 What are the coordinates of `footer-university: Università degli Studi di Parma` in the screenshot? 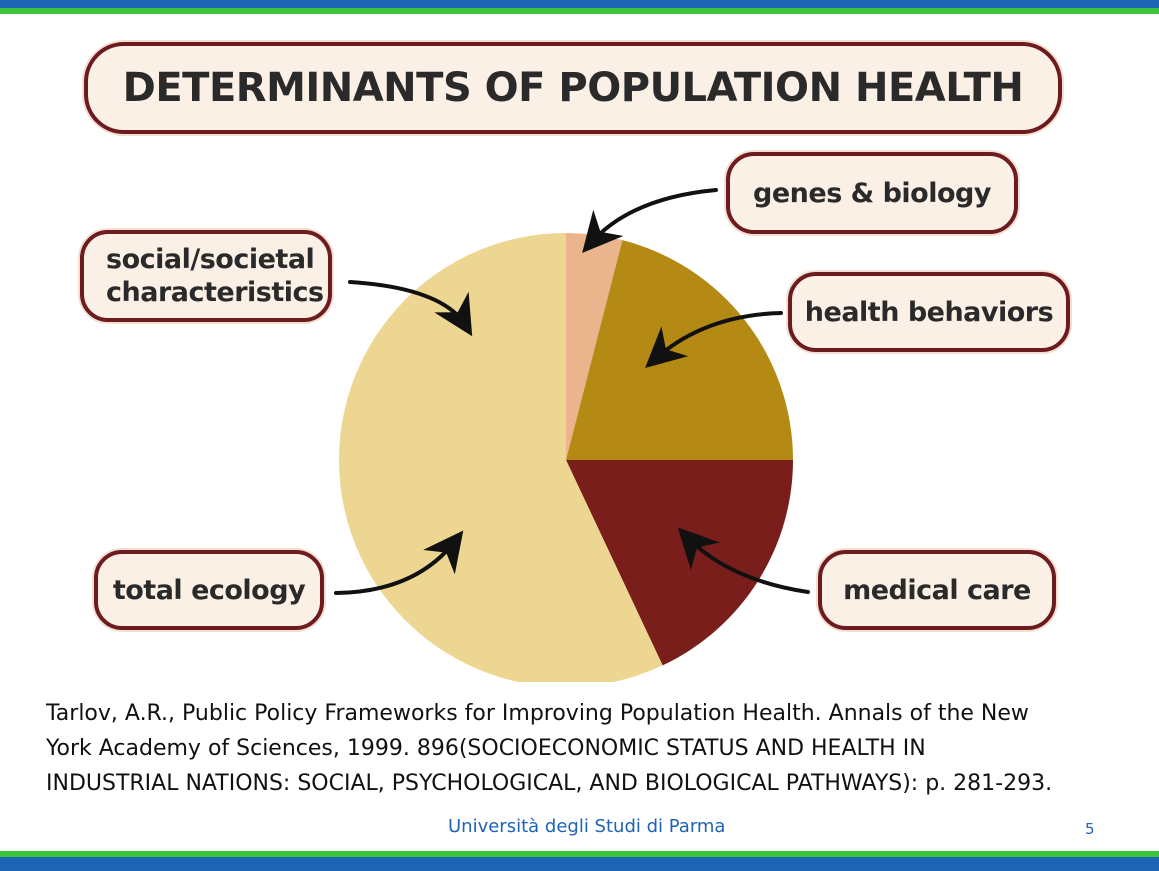 It's located at (587, 826).